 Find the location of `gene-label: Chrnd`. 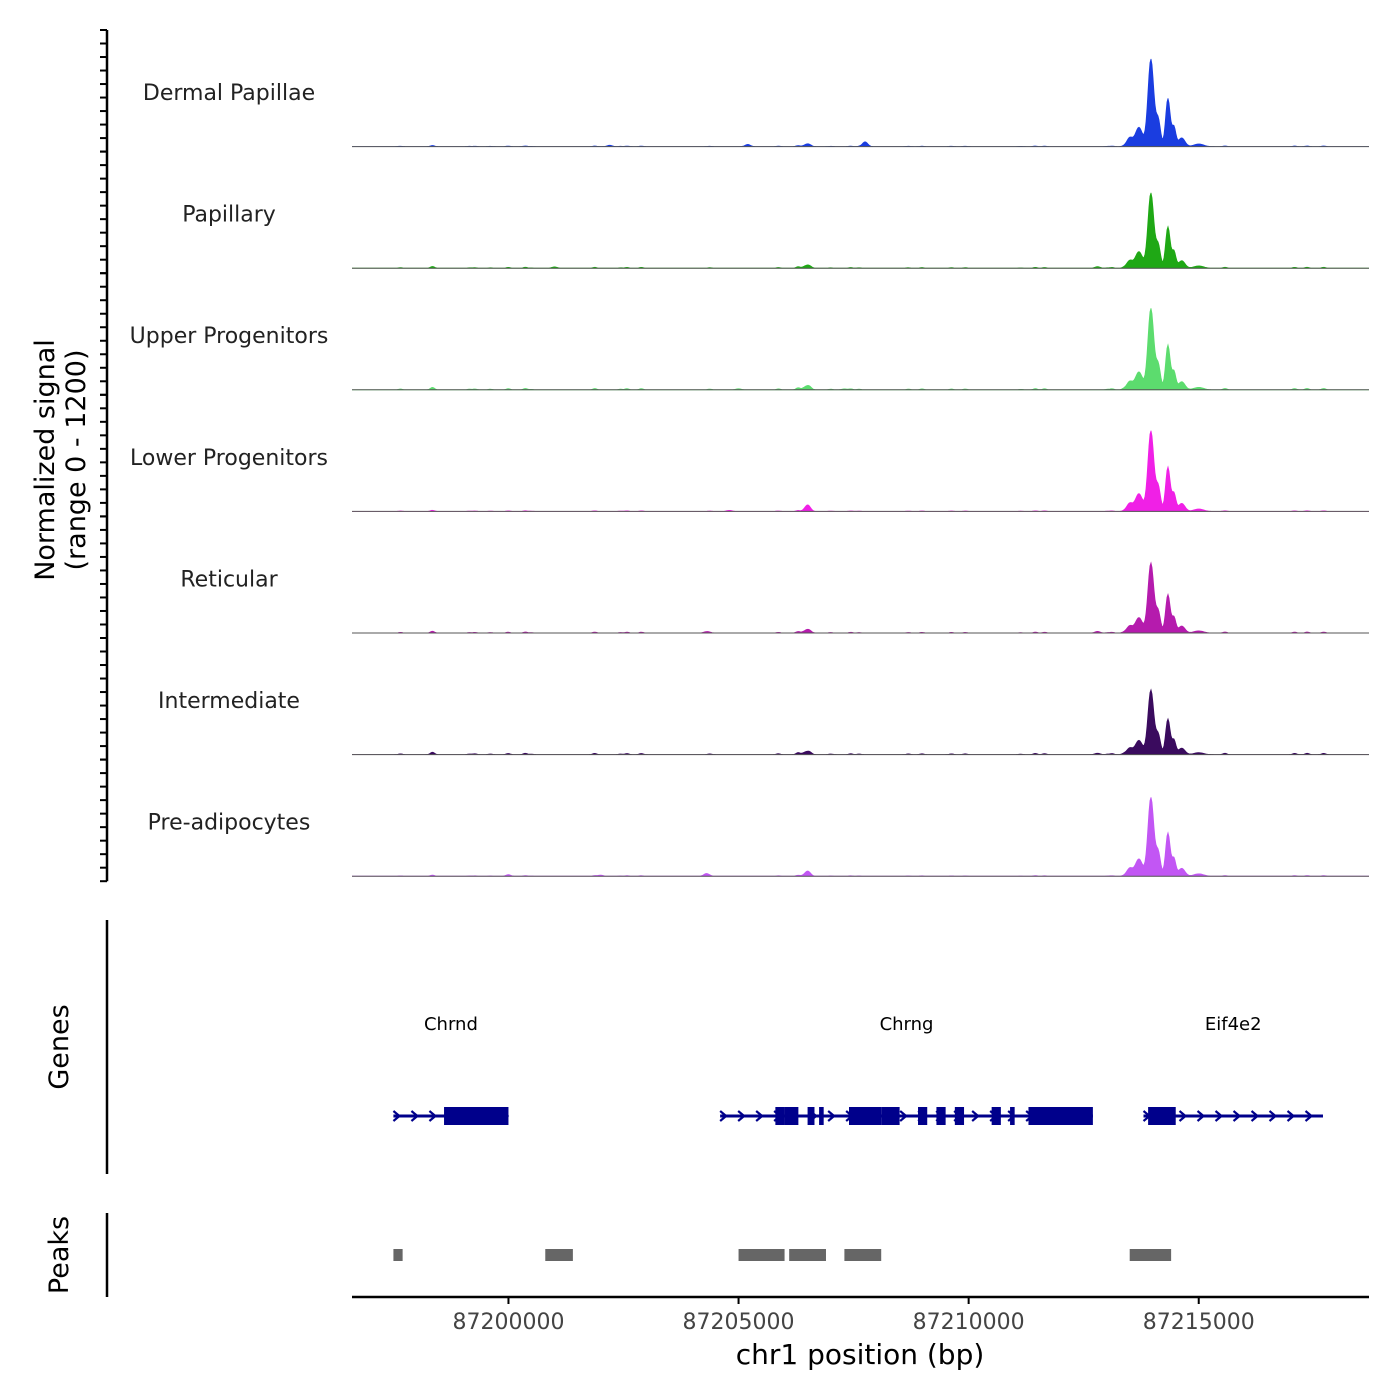

gene-label: Chrnd is located at coordinates (451, 1024).